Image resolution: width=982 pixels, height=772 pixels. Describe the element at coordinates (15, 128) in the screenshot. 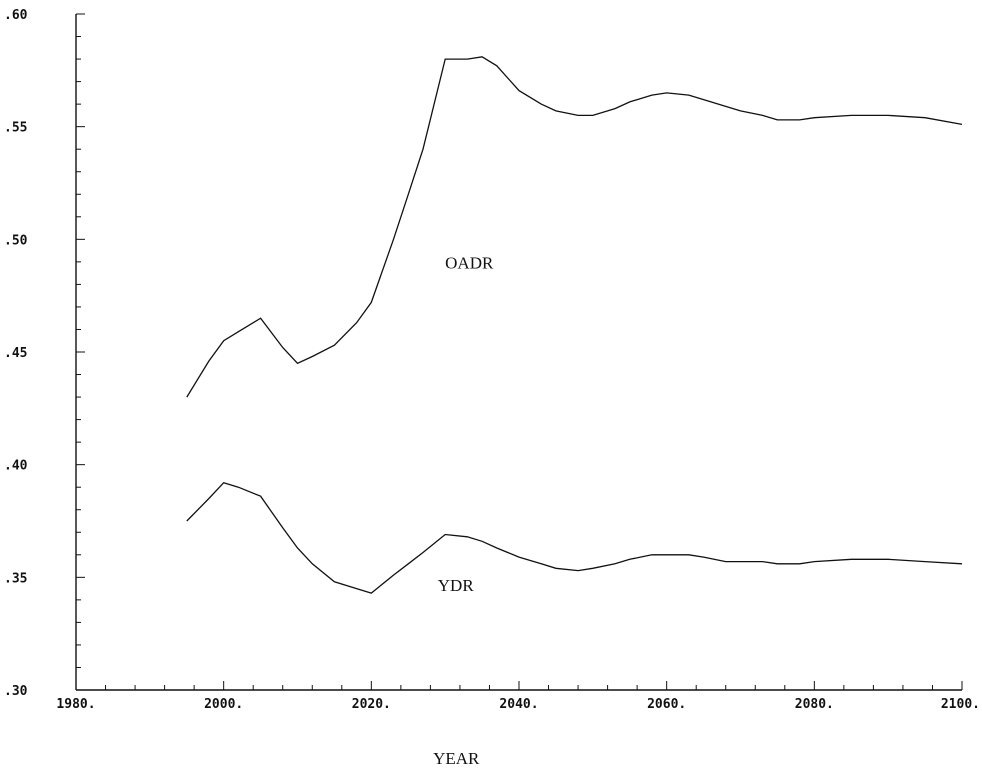

I see `y-tick-label: .55` at that location.